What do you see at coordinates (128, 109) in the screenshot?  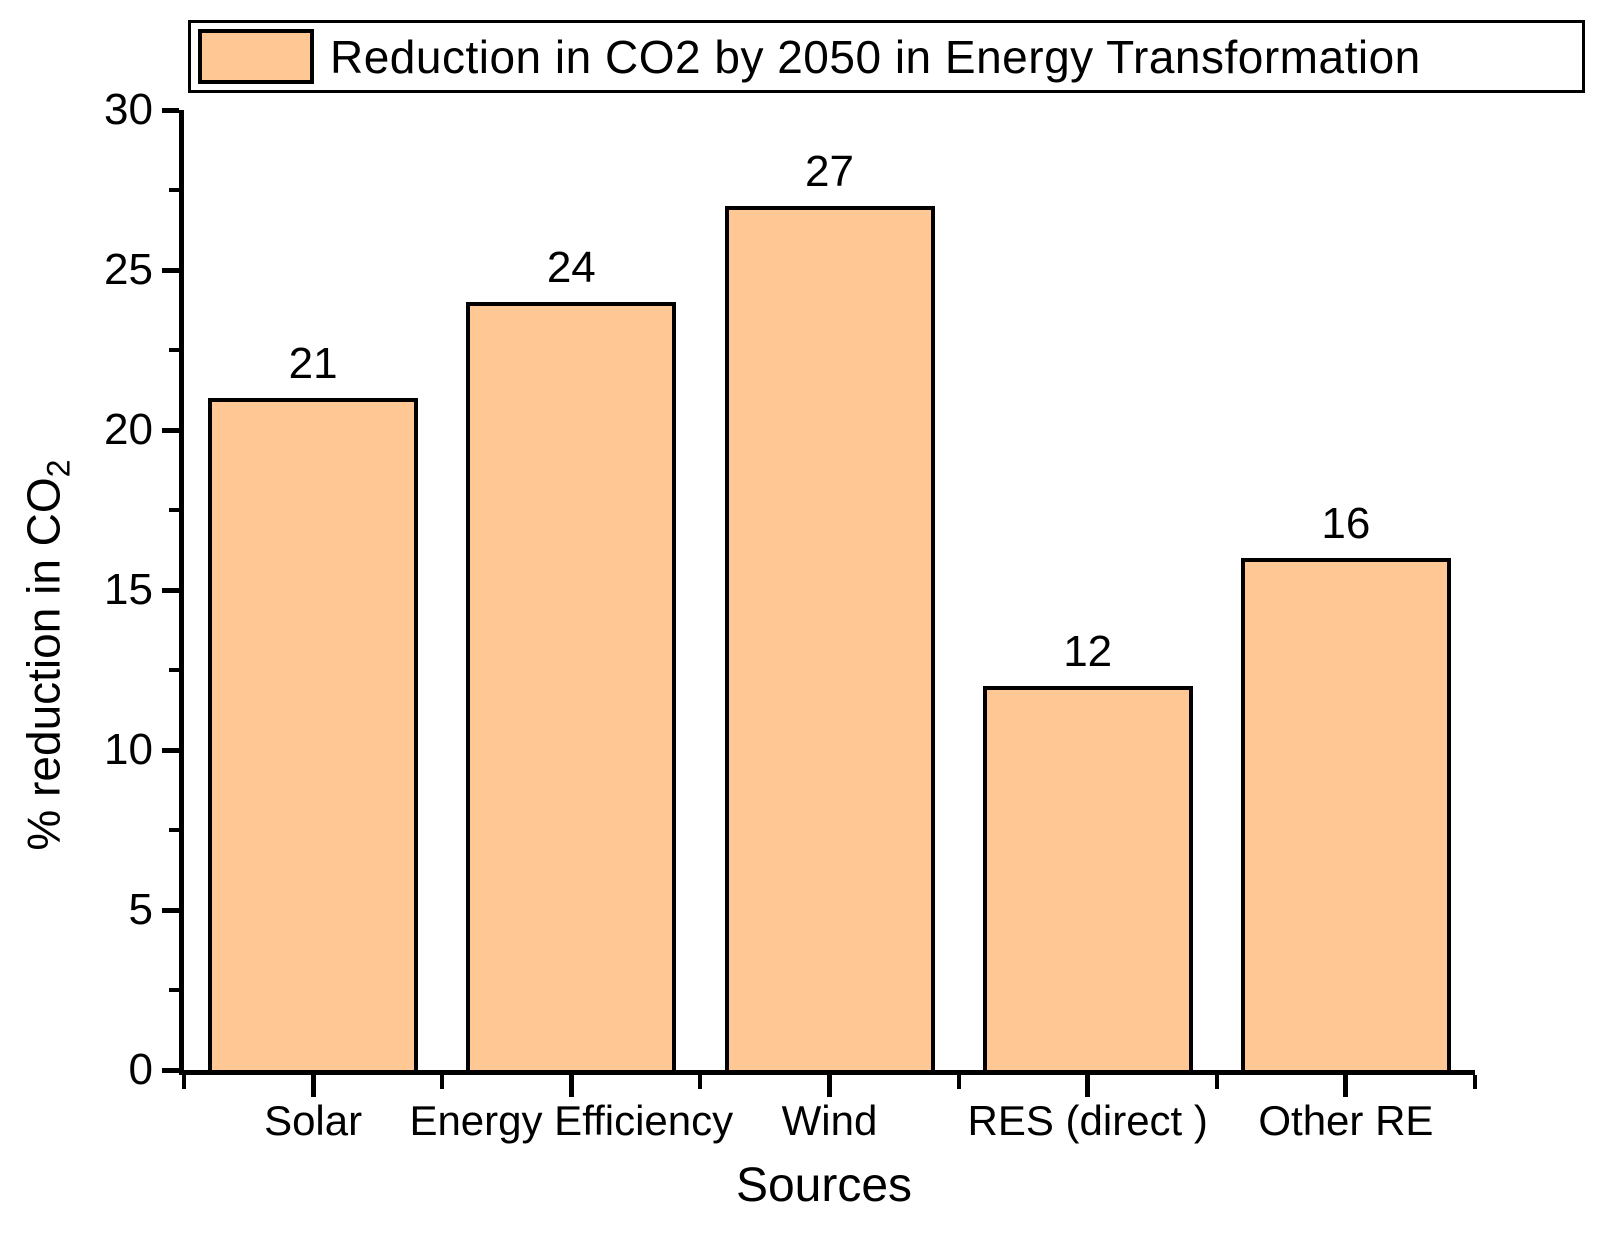 I see `y-axis-tick-label: 30` at bounding box center [128, 109].